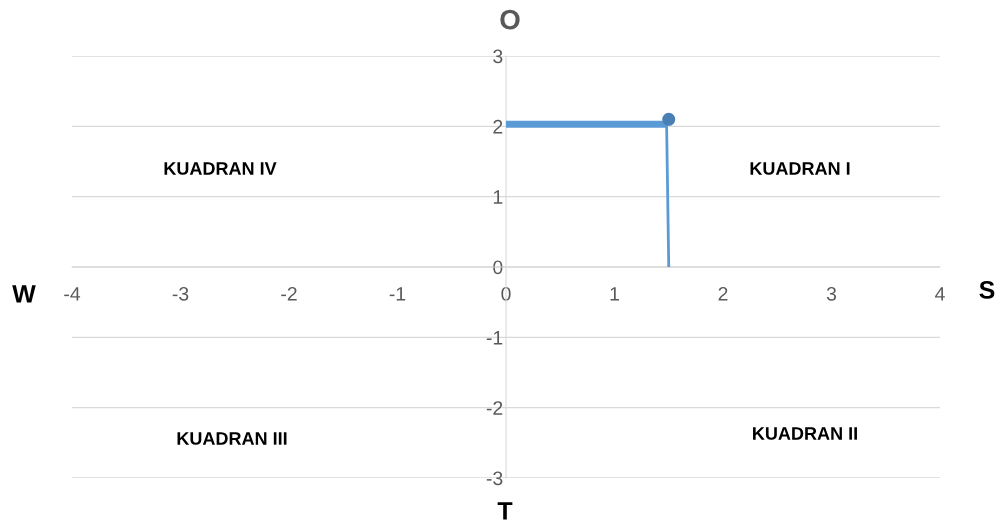 This screenshot has width=1001, height=522. Describe the element at coordinates (940, 294) in the screenshot. I see `x-tick-label: 4` at that location.